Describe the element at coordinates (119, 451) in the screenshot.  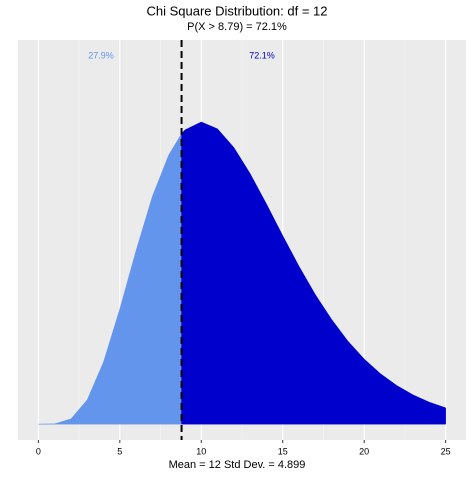
I see `x-tick-label: 5` at that location.